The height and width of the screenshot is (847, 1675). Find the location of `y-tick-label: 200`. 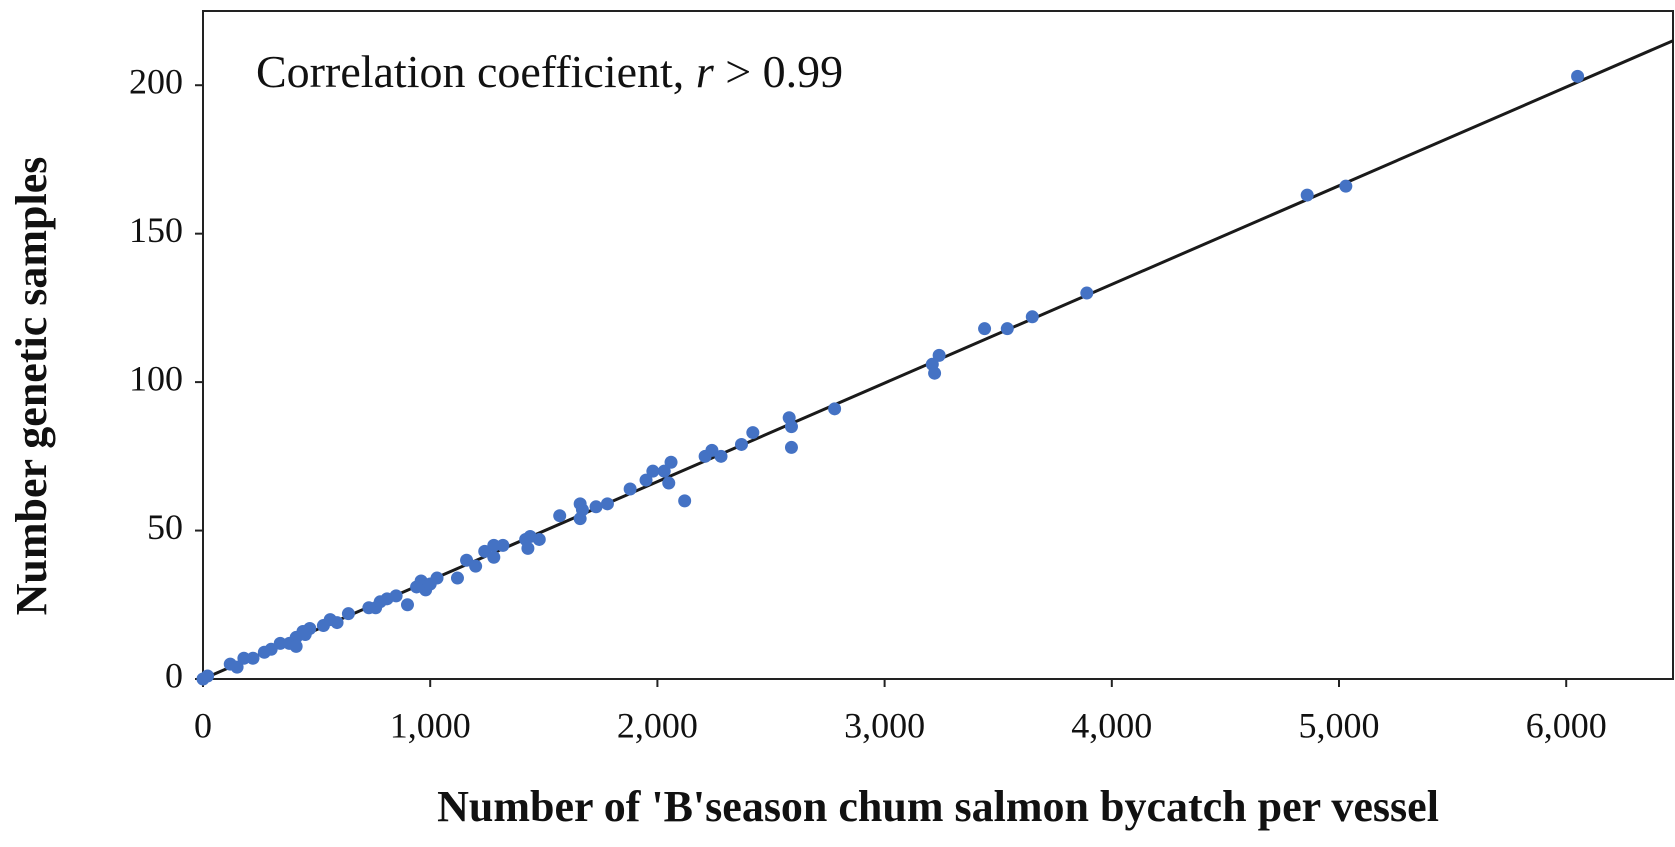

y-tick-label: 200 is located at coordinates (156, 81).